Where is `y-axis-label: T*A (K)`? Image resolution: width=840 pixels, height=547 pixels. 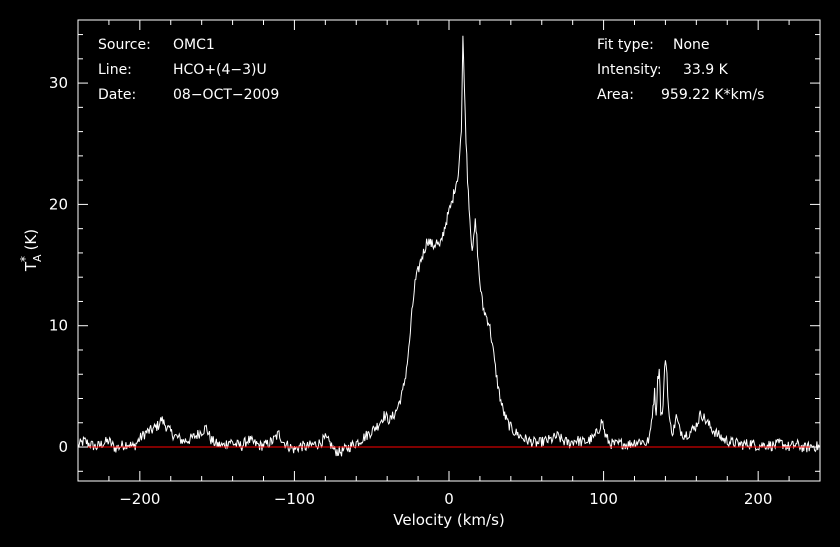 y-axis-label: T*A (K) is located at coordinates (31, 250).